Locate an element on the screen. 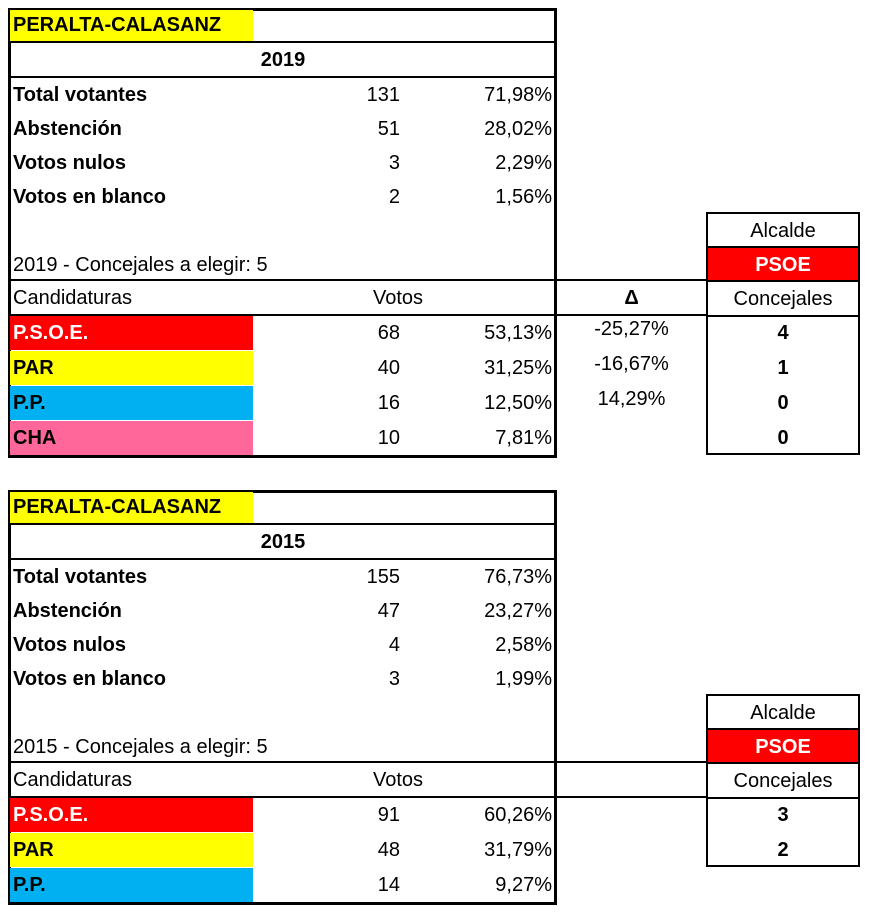 Image resolution: width=870 pixels, height=918 pixels. stat-percent: 28,02% is located at coordinates (518, 129).